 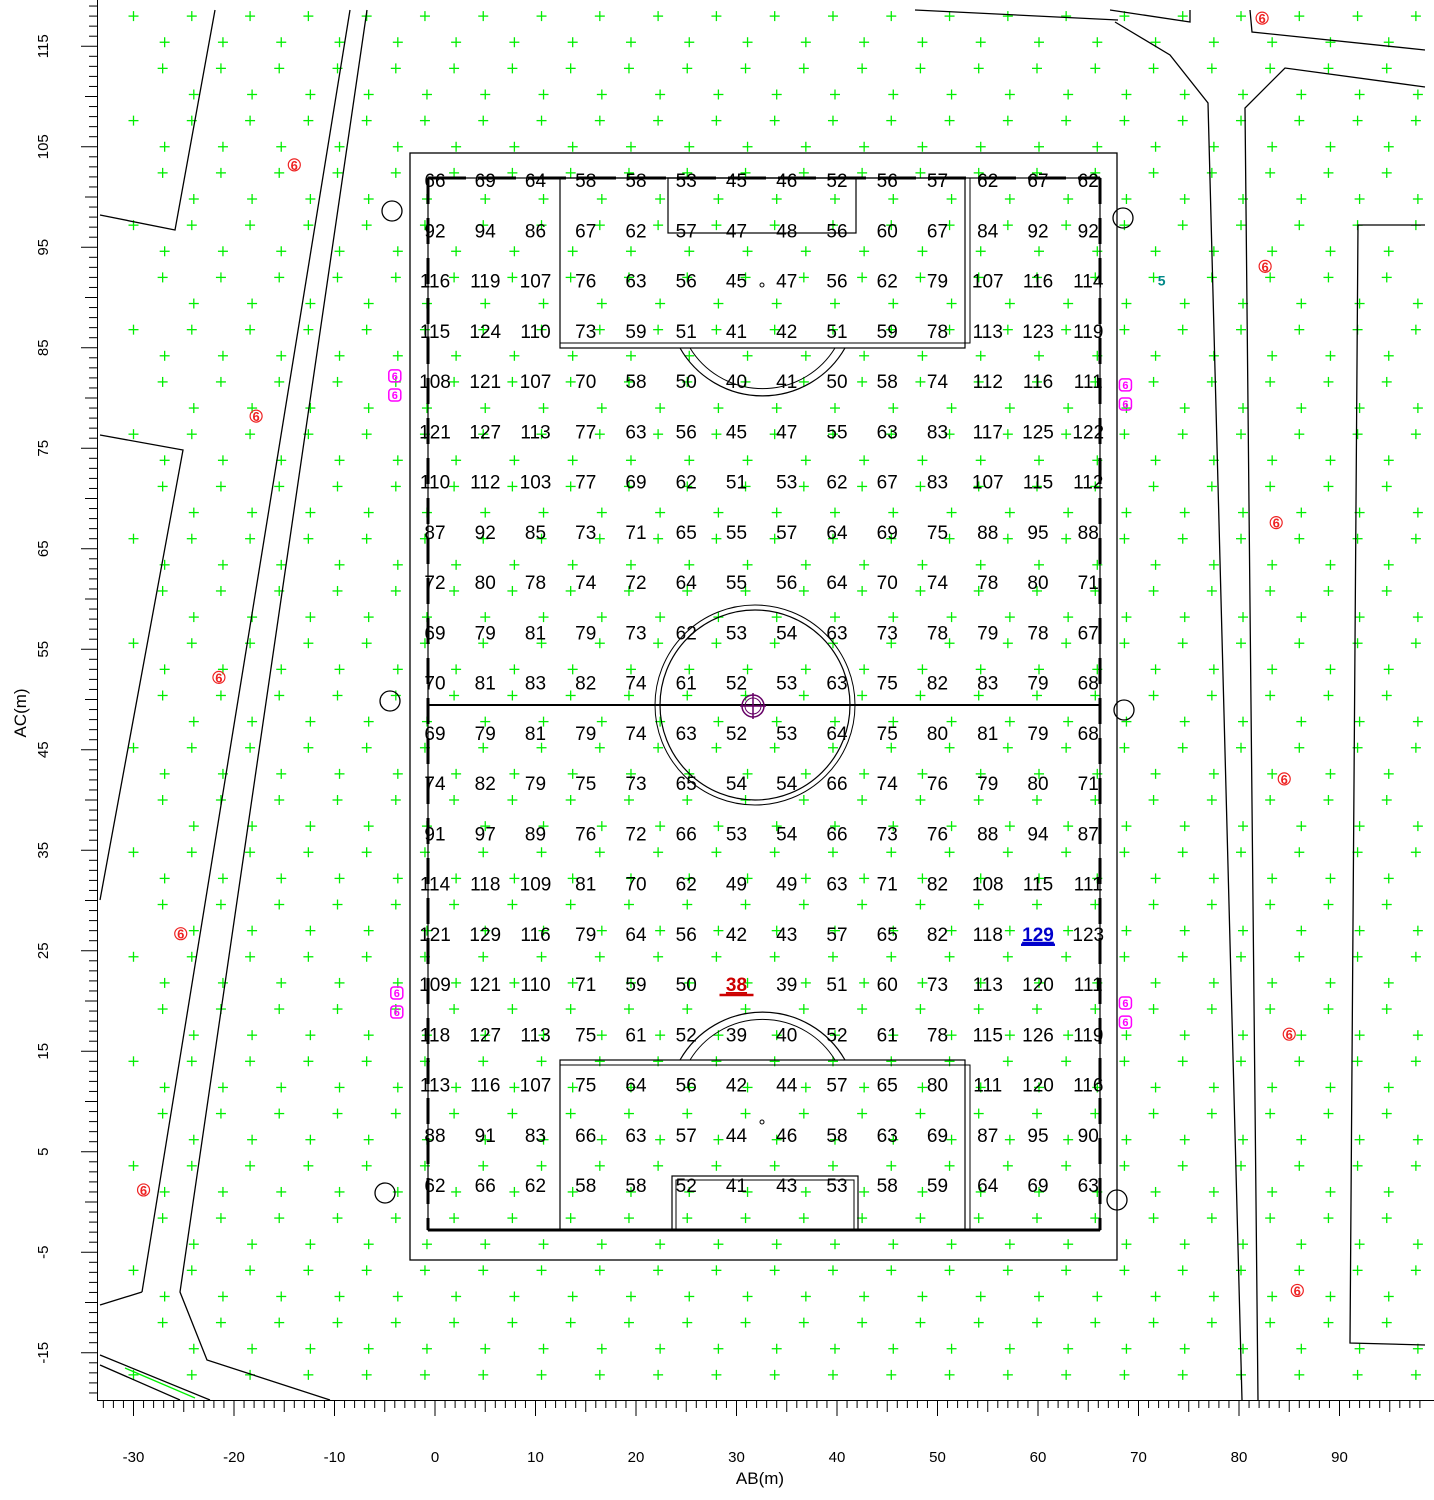 I want to click on illuminance-value: 116, so click(x=535, y=935).